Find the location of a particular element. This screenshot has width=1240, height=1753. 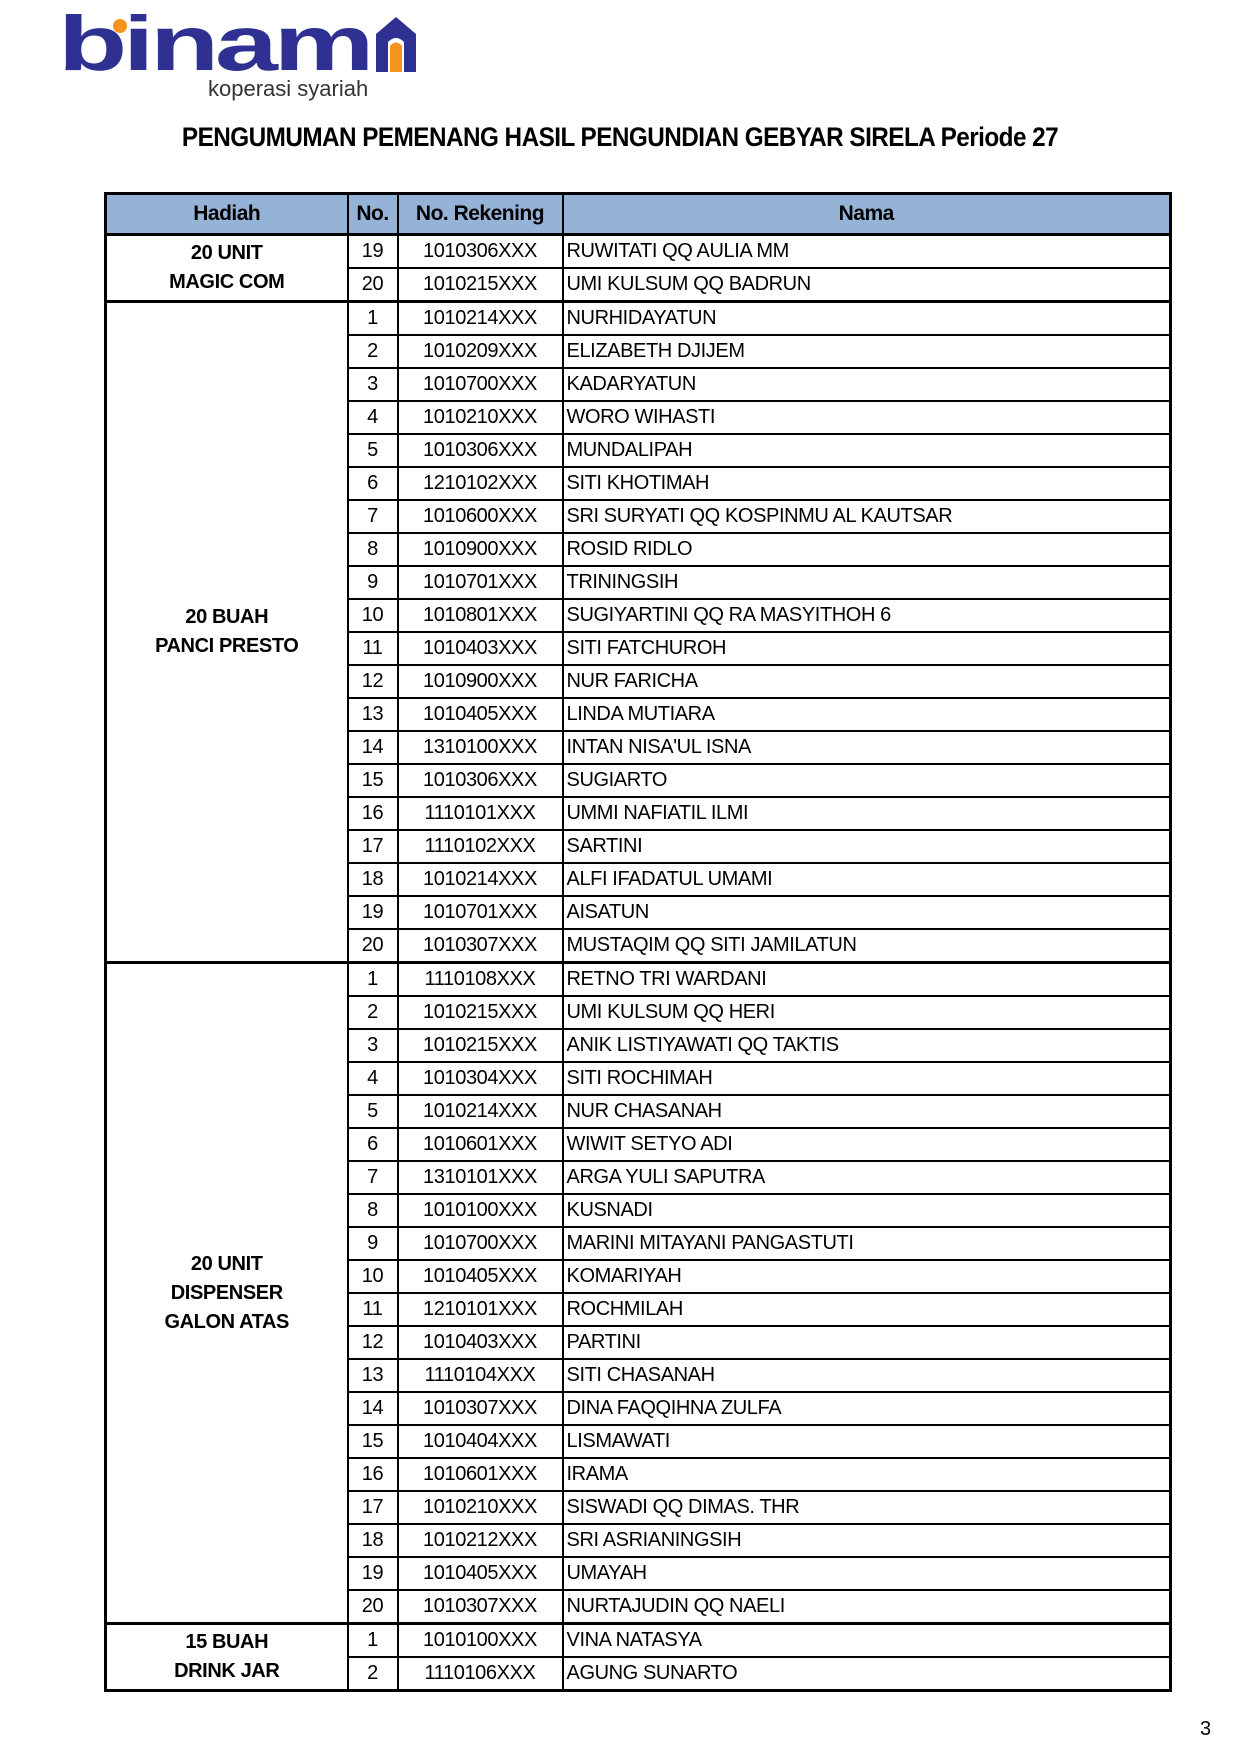

table-row: 20 1010215XXX UMI KULSUM QQ BADRUN is located at coordinates (639, 285).